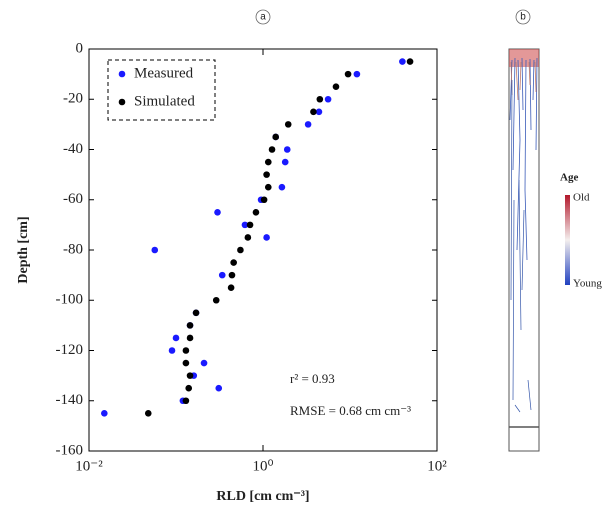  Describe the element at coordinates (80, 48) in the screenshot. I see `y-tick-label: 0` at that location.